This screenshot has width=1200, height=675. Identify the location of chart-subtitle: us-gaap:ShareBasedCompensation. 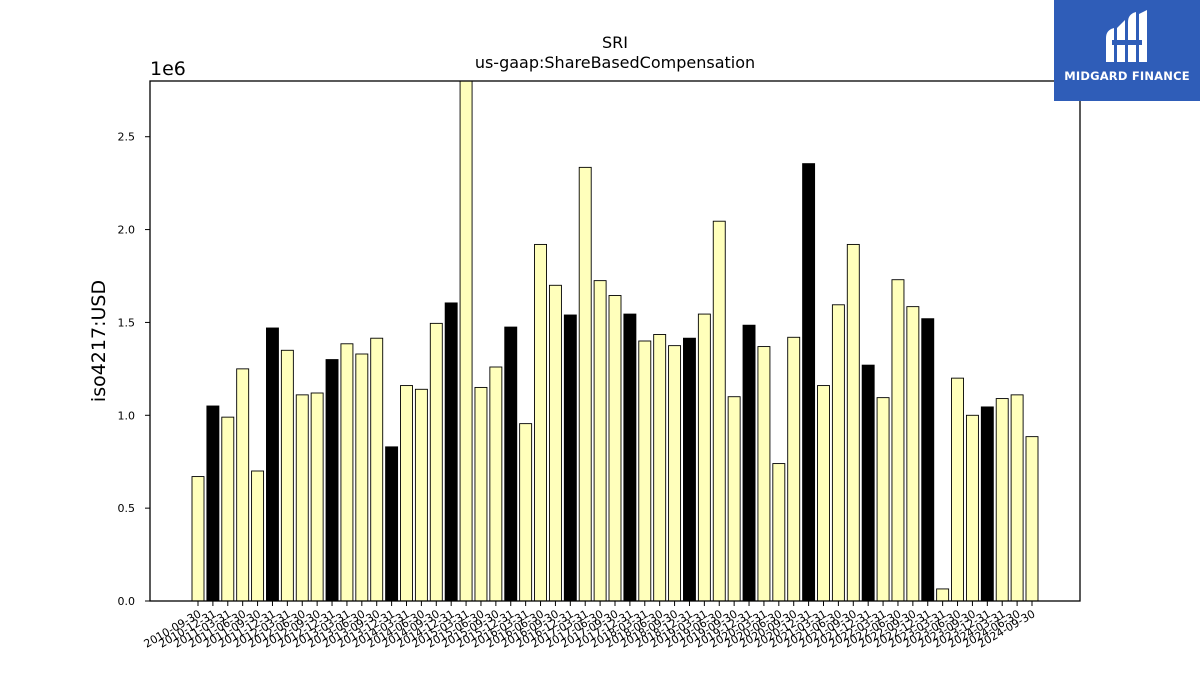
(615, 62).